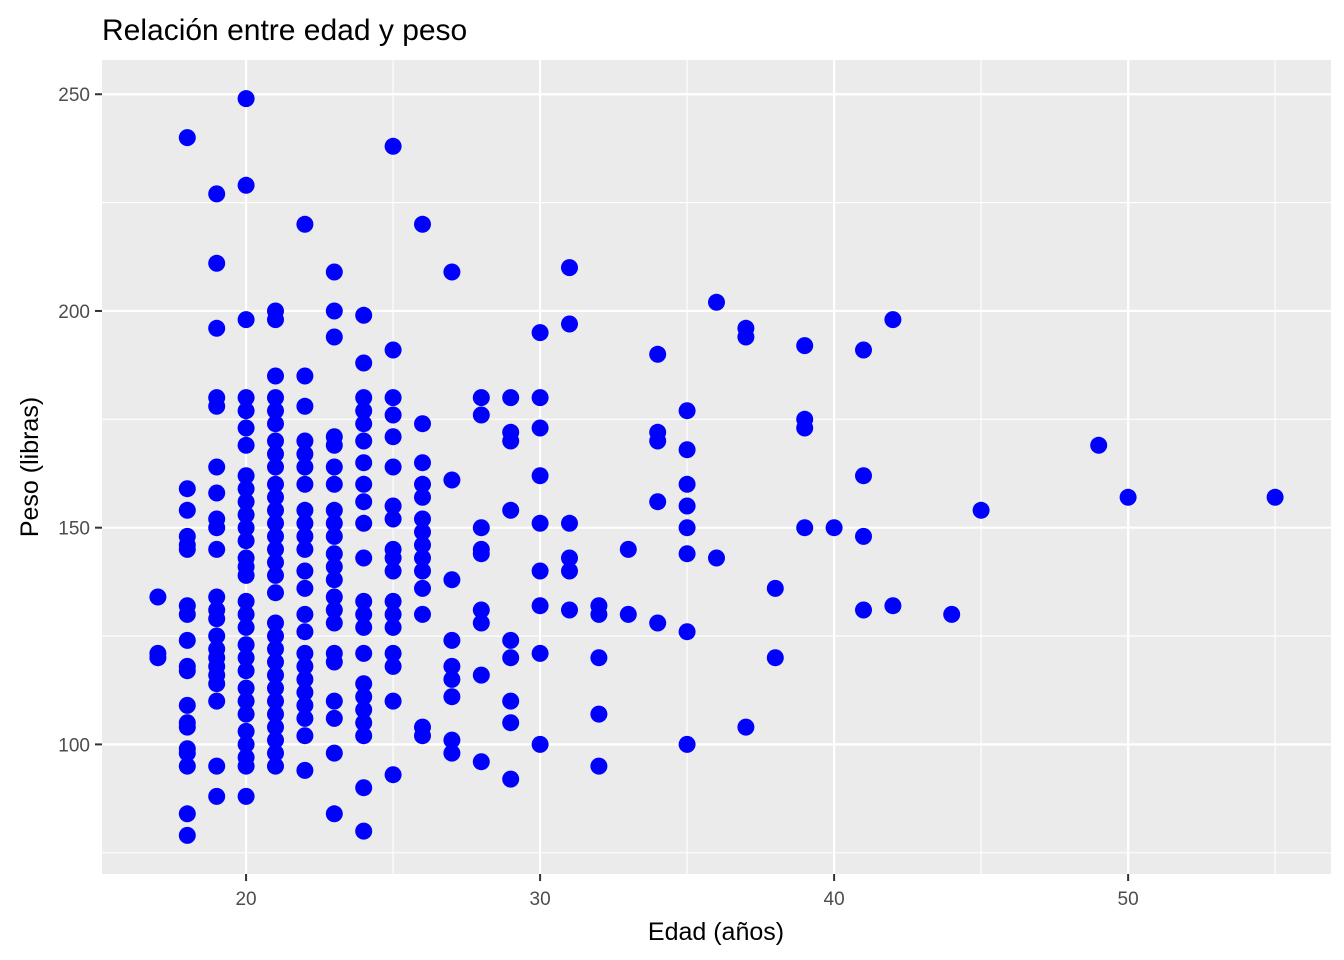  Describe the element at coordinates (74, 745) in the screenshot. I see `y-tick-label: 100` at that location.